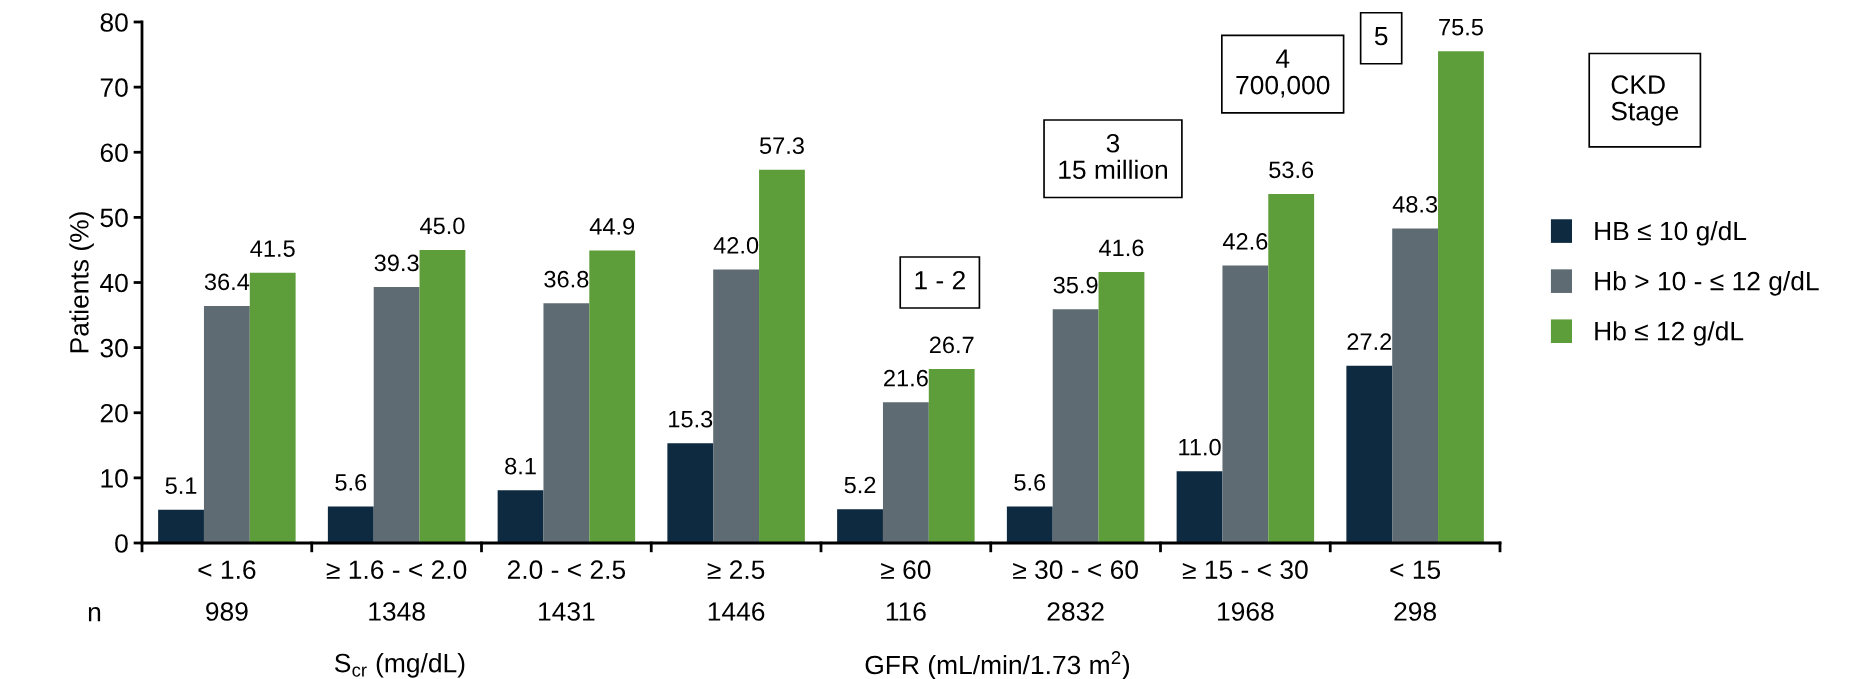 This screenshot has width=1850, height=679. Describe the element at coordinates (114, 283) in the screenshot. I see `y-tick-label: 40` at that location.